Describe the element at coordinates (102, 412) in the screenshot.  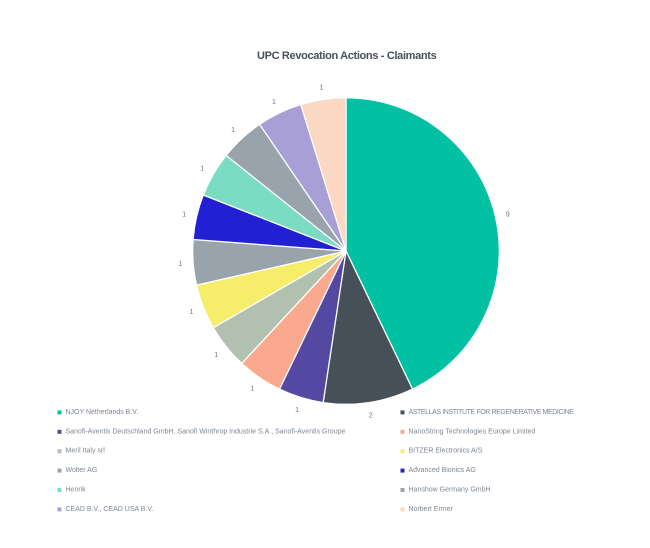
I see `svg-text: NJOY Netherlands B.V.` at that location.